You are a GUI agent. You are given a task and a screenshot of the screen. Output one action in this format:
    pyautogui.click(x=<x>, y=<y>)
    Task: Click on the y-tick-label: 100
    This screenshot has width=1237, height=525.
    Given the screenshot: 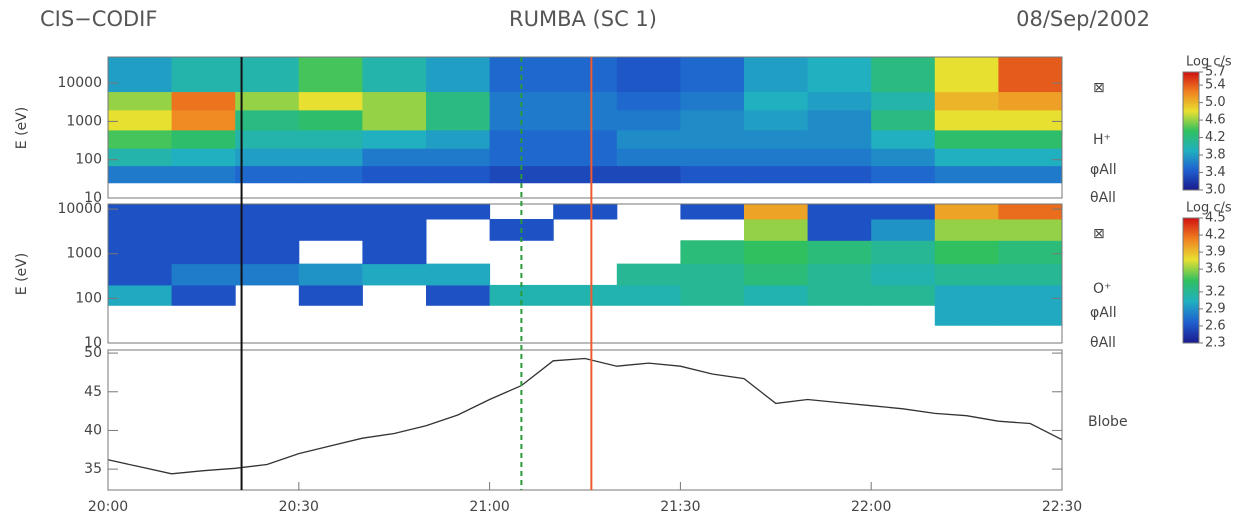 What is the action you would take?
    pyautogui.click(x=88, y=160)
    